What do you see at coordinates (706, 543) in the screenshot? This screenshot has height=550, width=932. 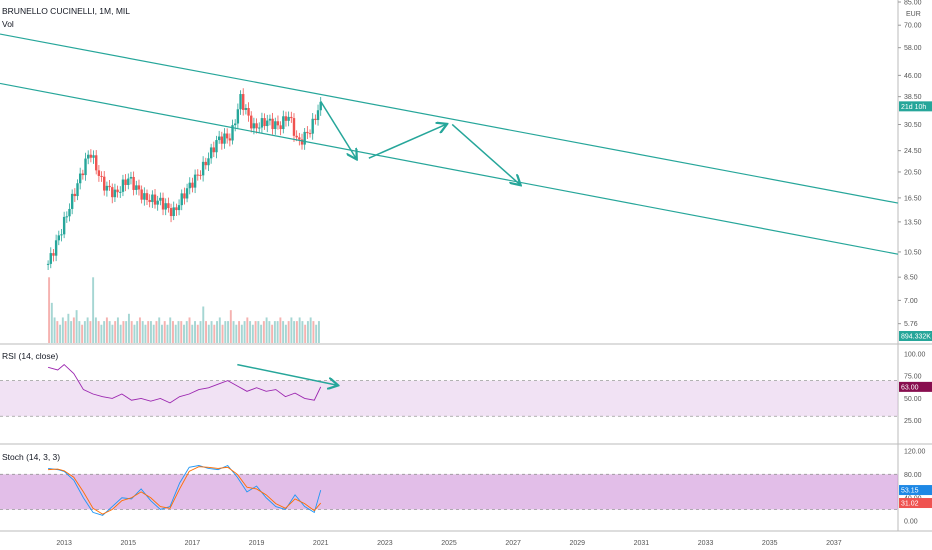 I see `time-tick-label: 2033` at bounding box center [706, 543].